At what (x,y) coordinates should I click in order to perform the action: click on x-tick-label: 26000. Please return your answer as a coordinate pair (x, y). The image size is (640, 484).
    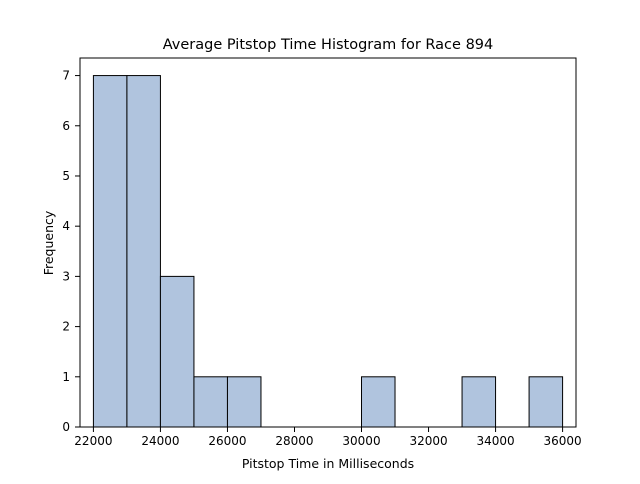
    Looking at the image, I should click on (227, 441).